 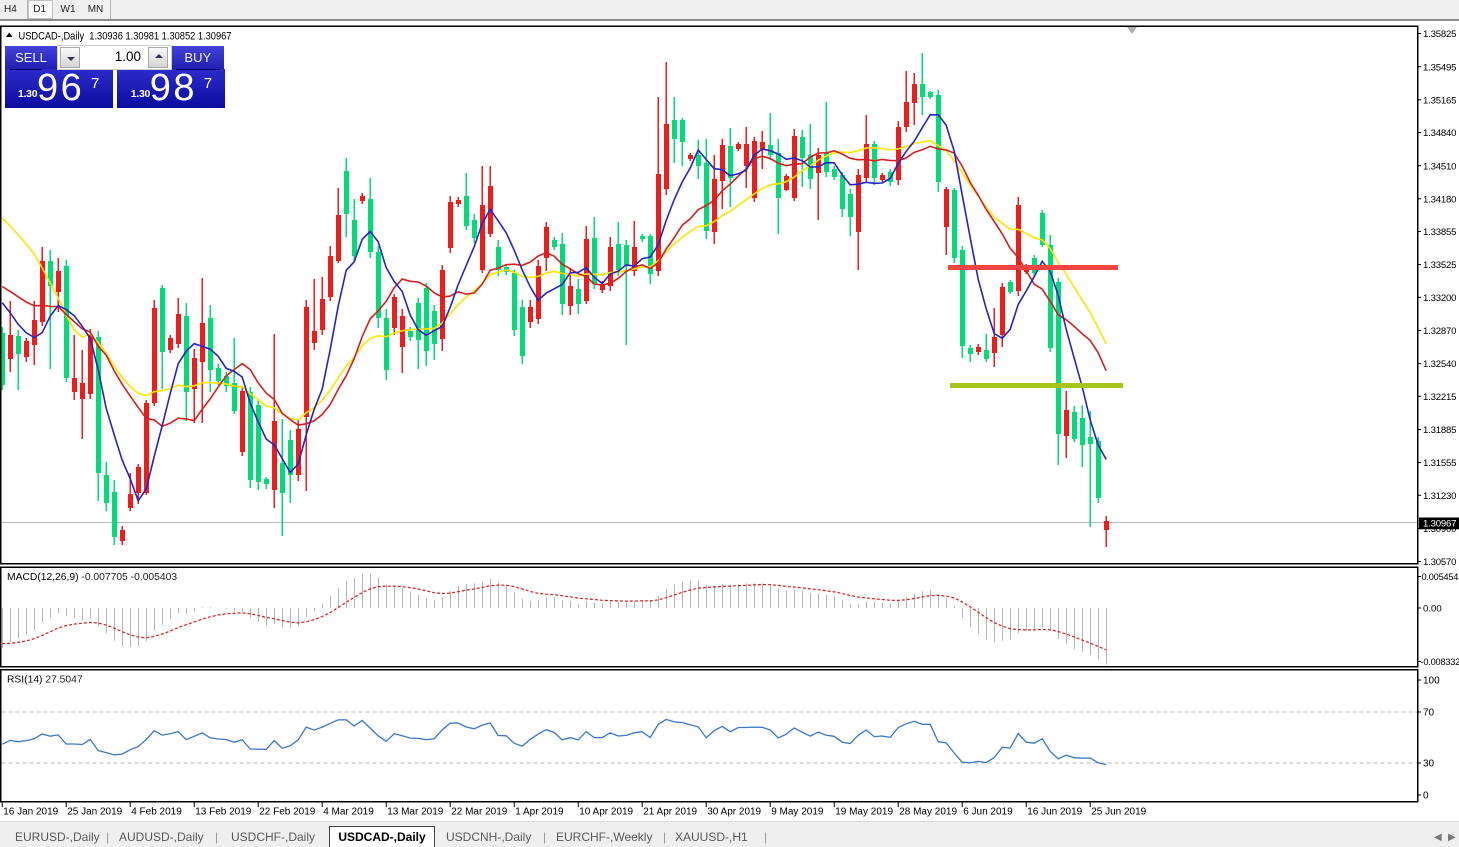 What do you see at coordinates (1439, 331) in the screenshot?
I see `svg-text: 1.32870` at bounding box center [1439, 331].